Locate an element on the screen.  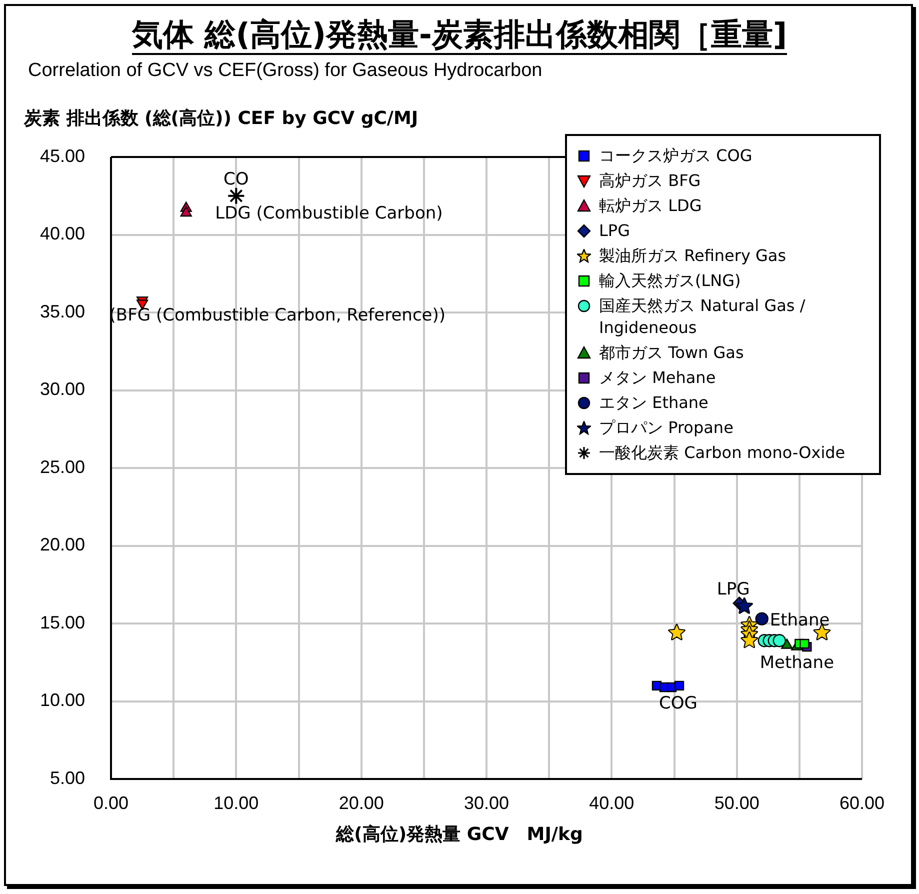
y-tick-label: 15.00 is located at coordinates (62, 622).